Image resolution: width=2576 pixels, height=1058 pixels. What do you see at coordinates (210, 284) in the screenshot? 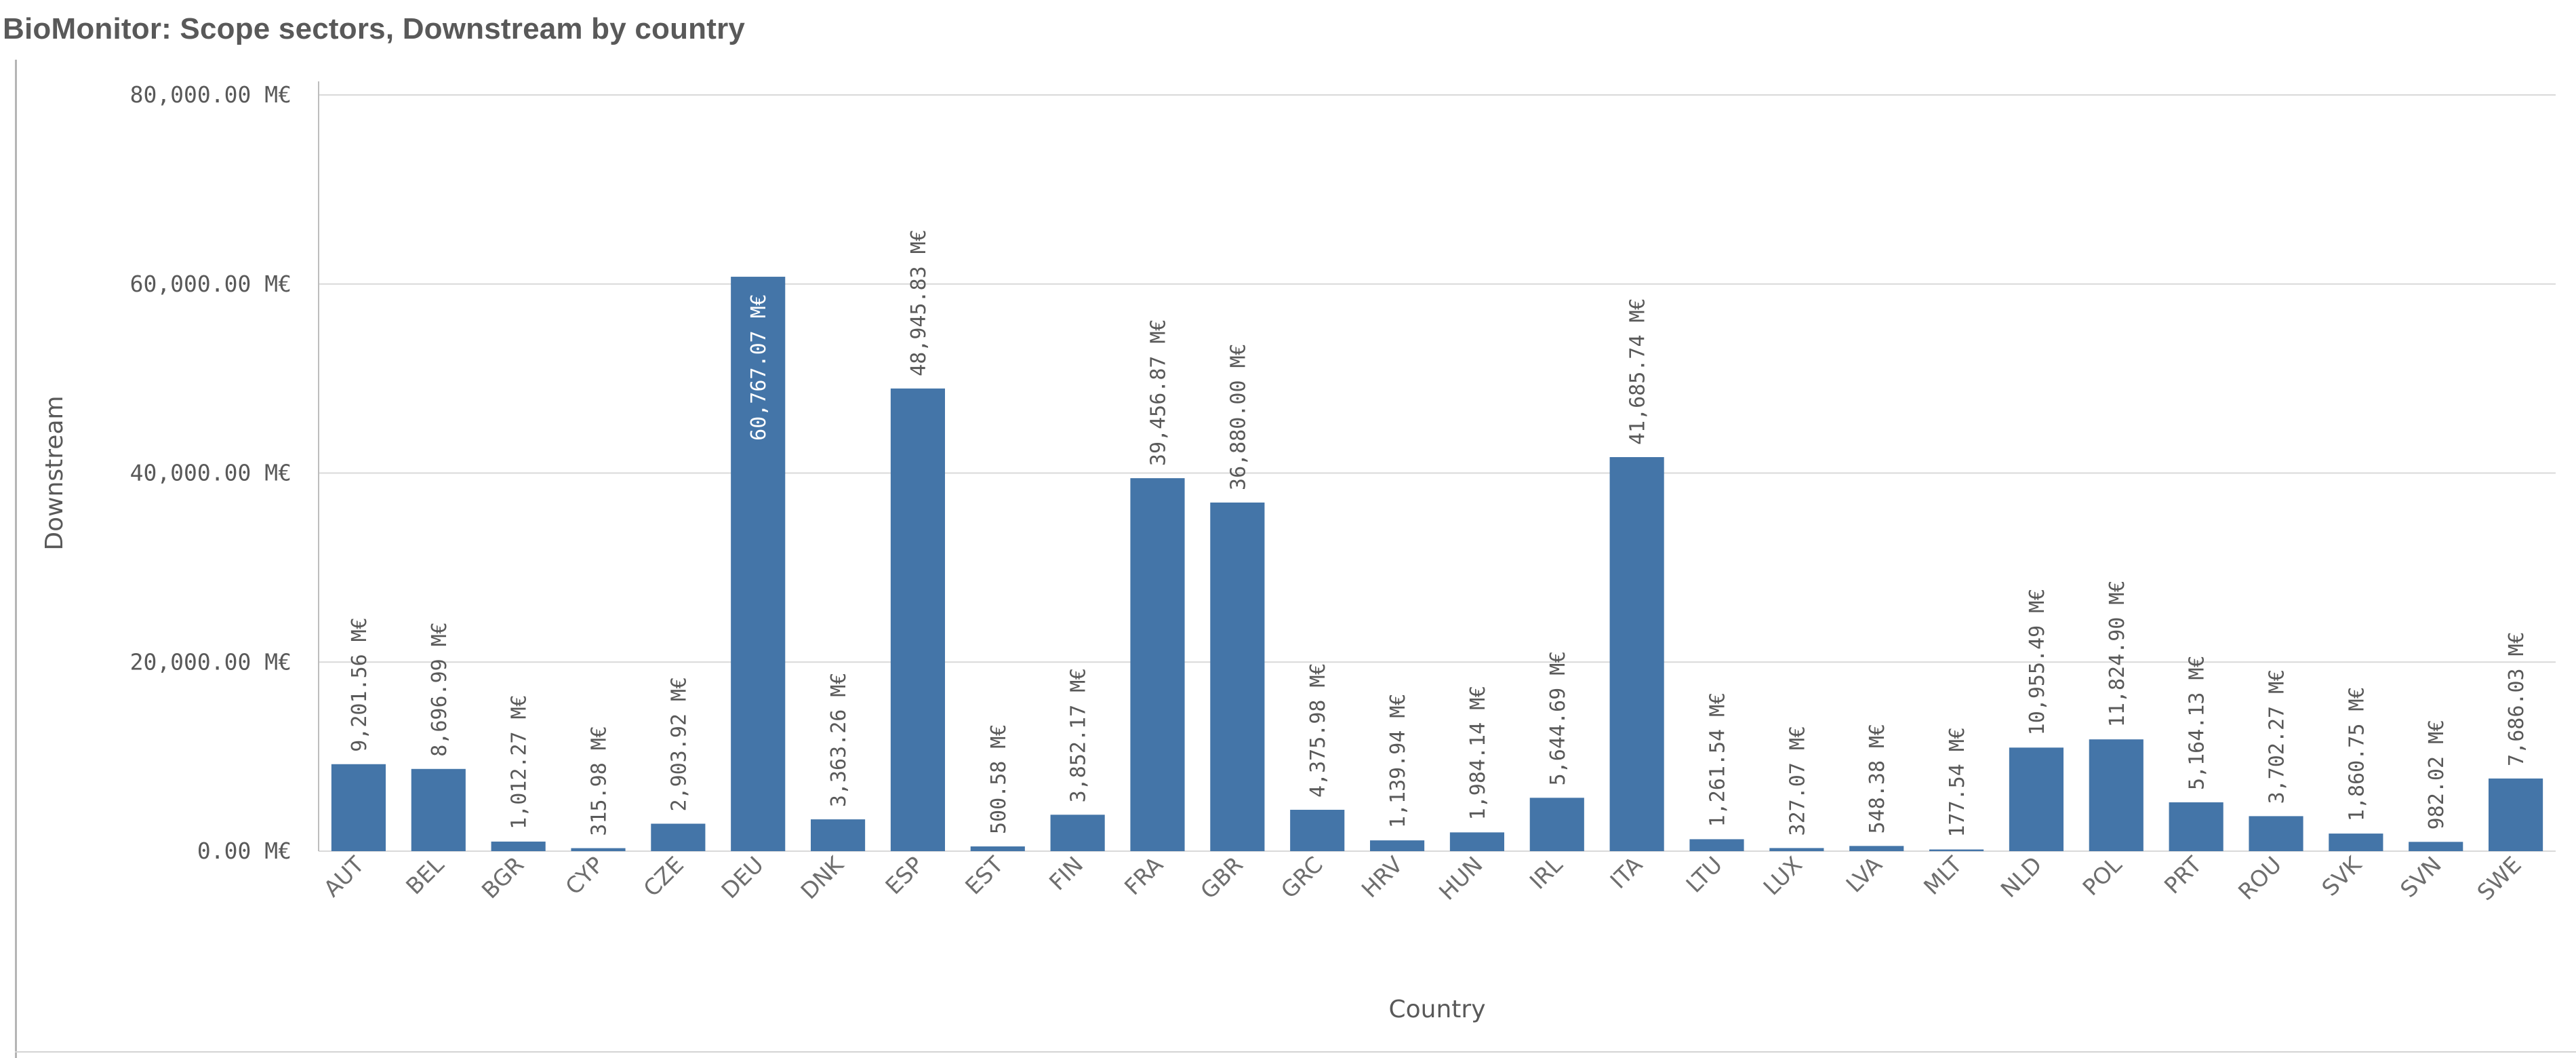
I see `y-tick-label: 60,000.00 M€` at bounding box center [210, 284].